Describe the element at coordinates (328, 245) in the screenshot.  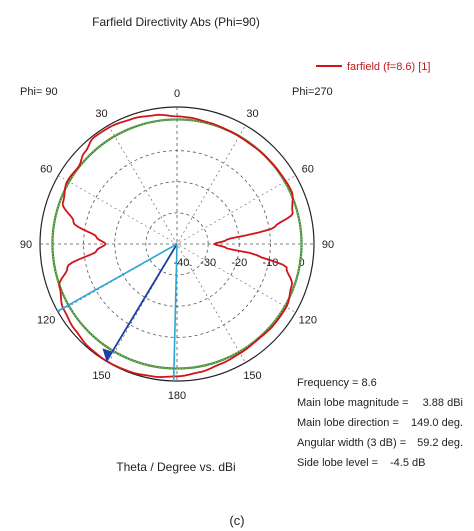
I see `angle-tick-9: 90` at that location.